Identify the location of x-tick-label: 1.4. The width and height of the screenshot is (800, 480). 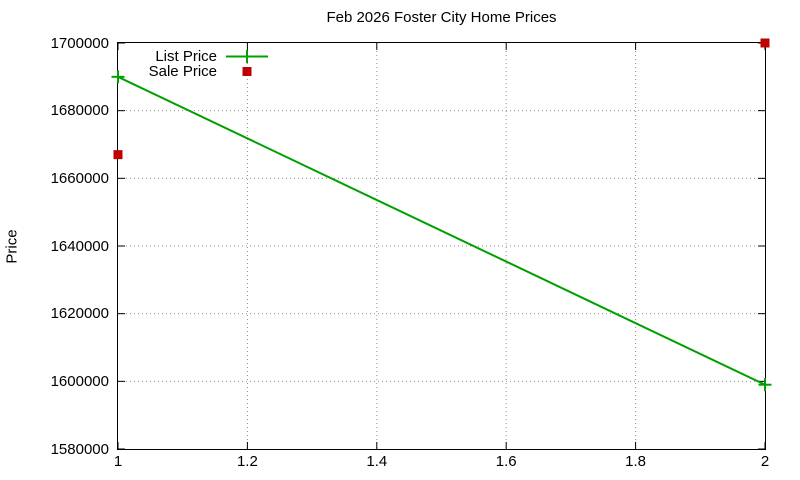
(377, 461).